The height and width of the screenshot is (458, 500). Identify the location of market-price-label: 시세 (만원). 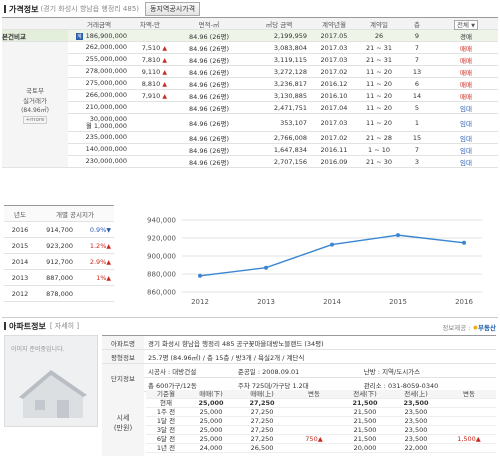
(123, 423).